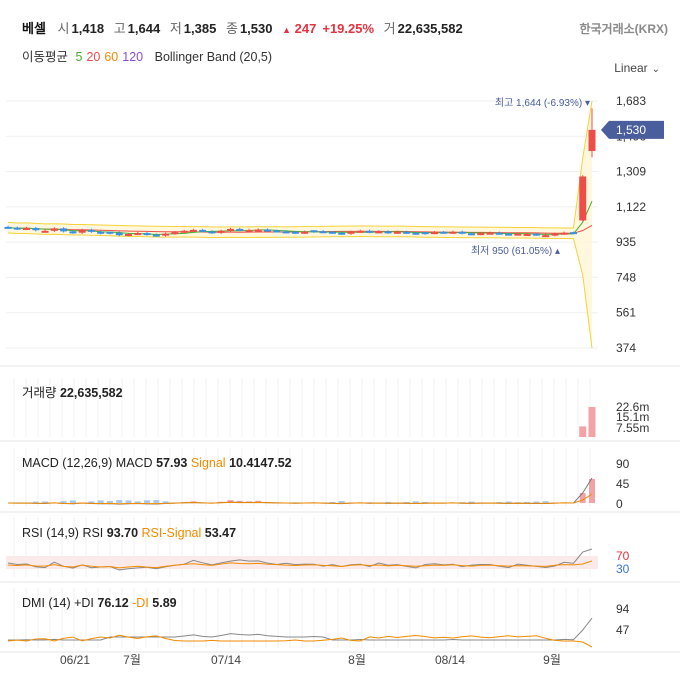  I want to click on y-tick-label: 748, so click(626, 277).